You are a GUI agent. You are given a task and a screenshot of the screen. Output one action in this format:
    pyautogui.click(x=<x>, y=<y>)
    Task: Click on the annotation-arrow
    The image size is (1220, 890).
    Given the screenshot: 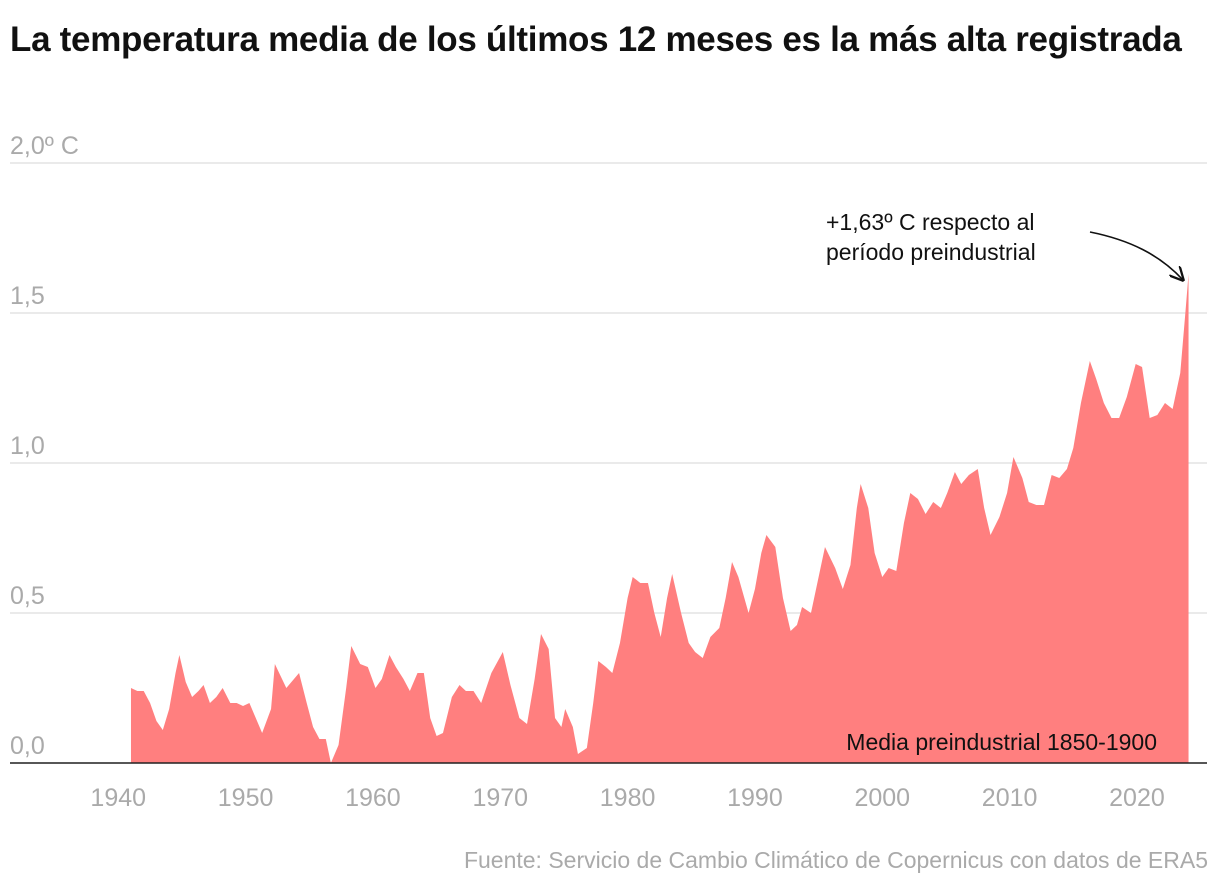 What is the action you would take?
    pyautogui.click(x=1136, y=255)
    